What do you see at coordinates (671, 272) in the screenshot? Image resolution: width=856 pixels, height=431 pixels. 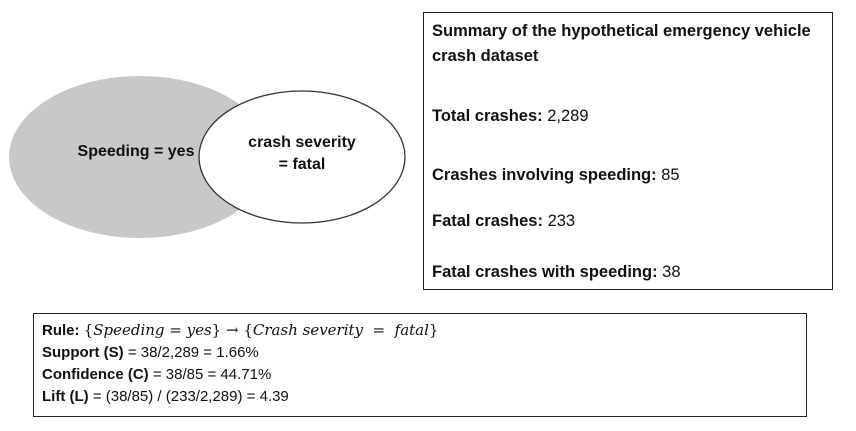 I see `summary-item-value: 38` at bounding box center [671, 272].